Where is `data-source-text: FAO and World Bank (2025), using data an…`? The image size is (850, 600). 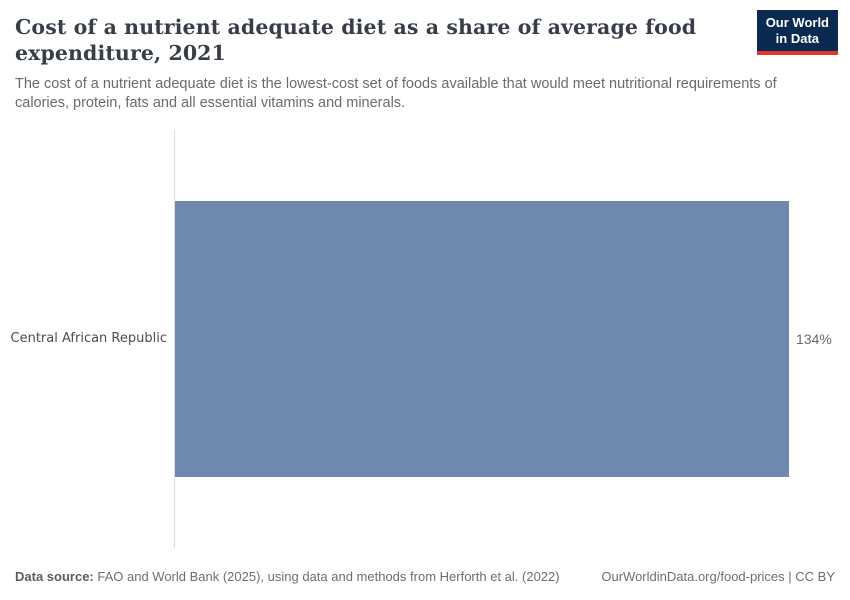
data-source-text: FAO and World Bank (2025), using data an… is located at coordinates (326, 576).